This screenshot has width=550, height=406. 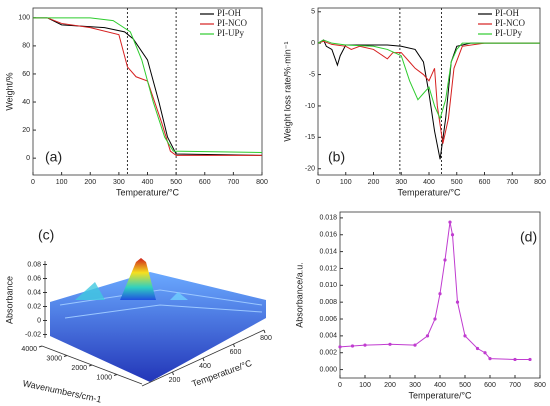 I want to click on z-tick-label: -0.02, so click(x=33, y=334).